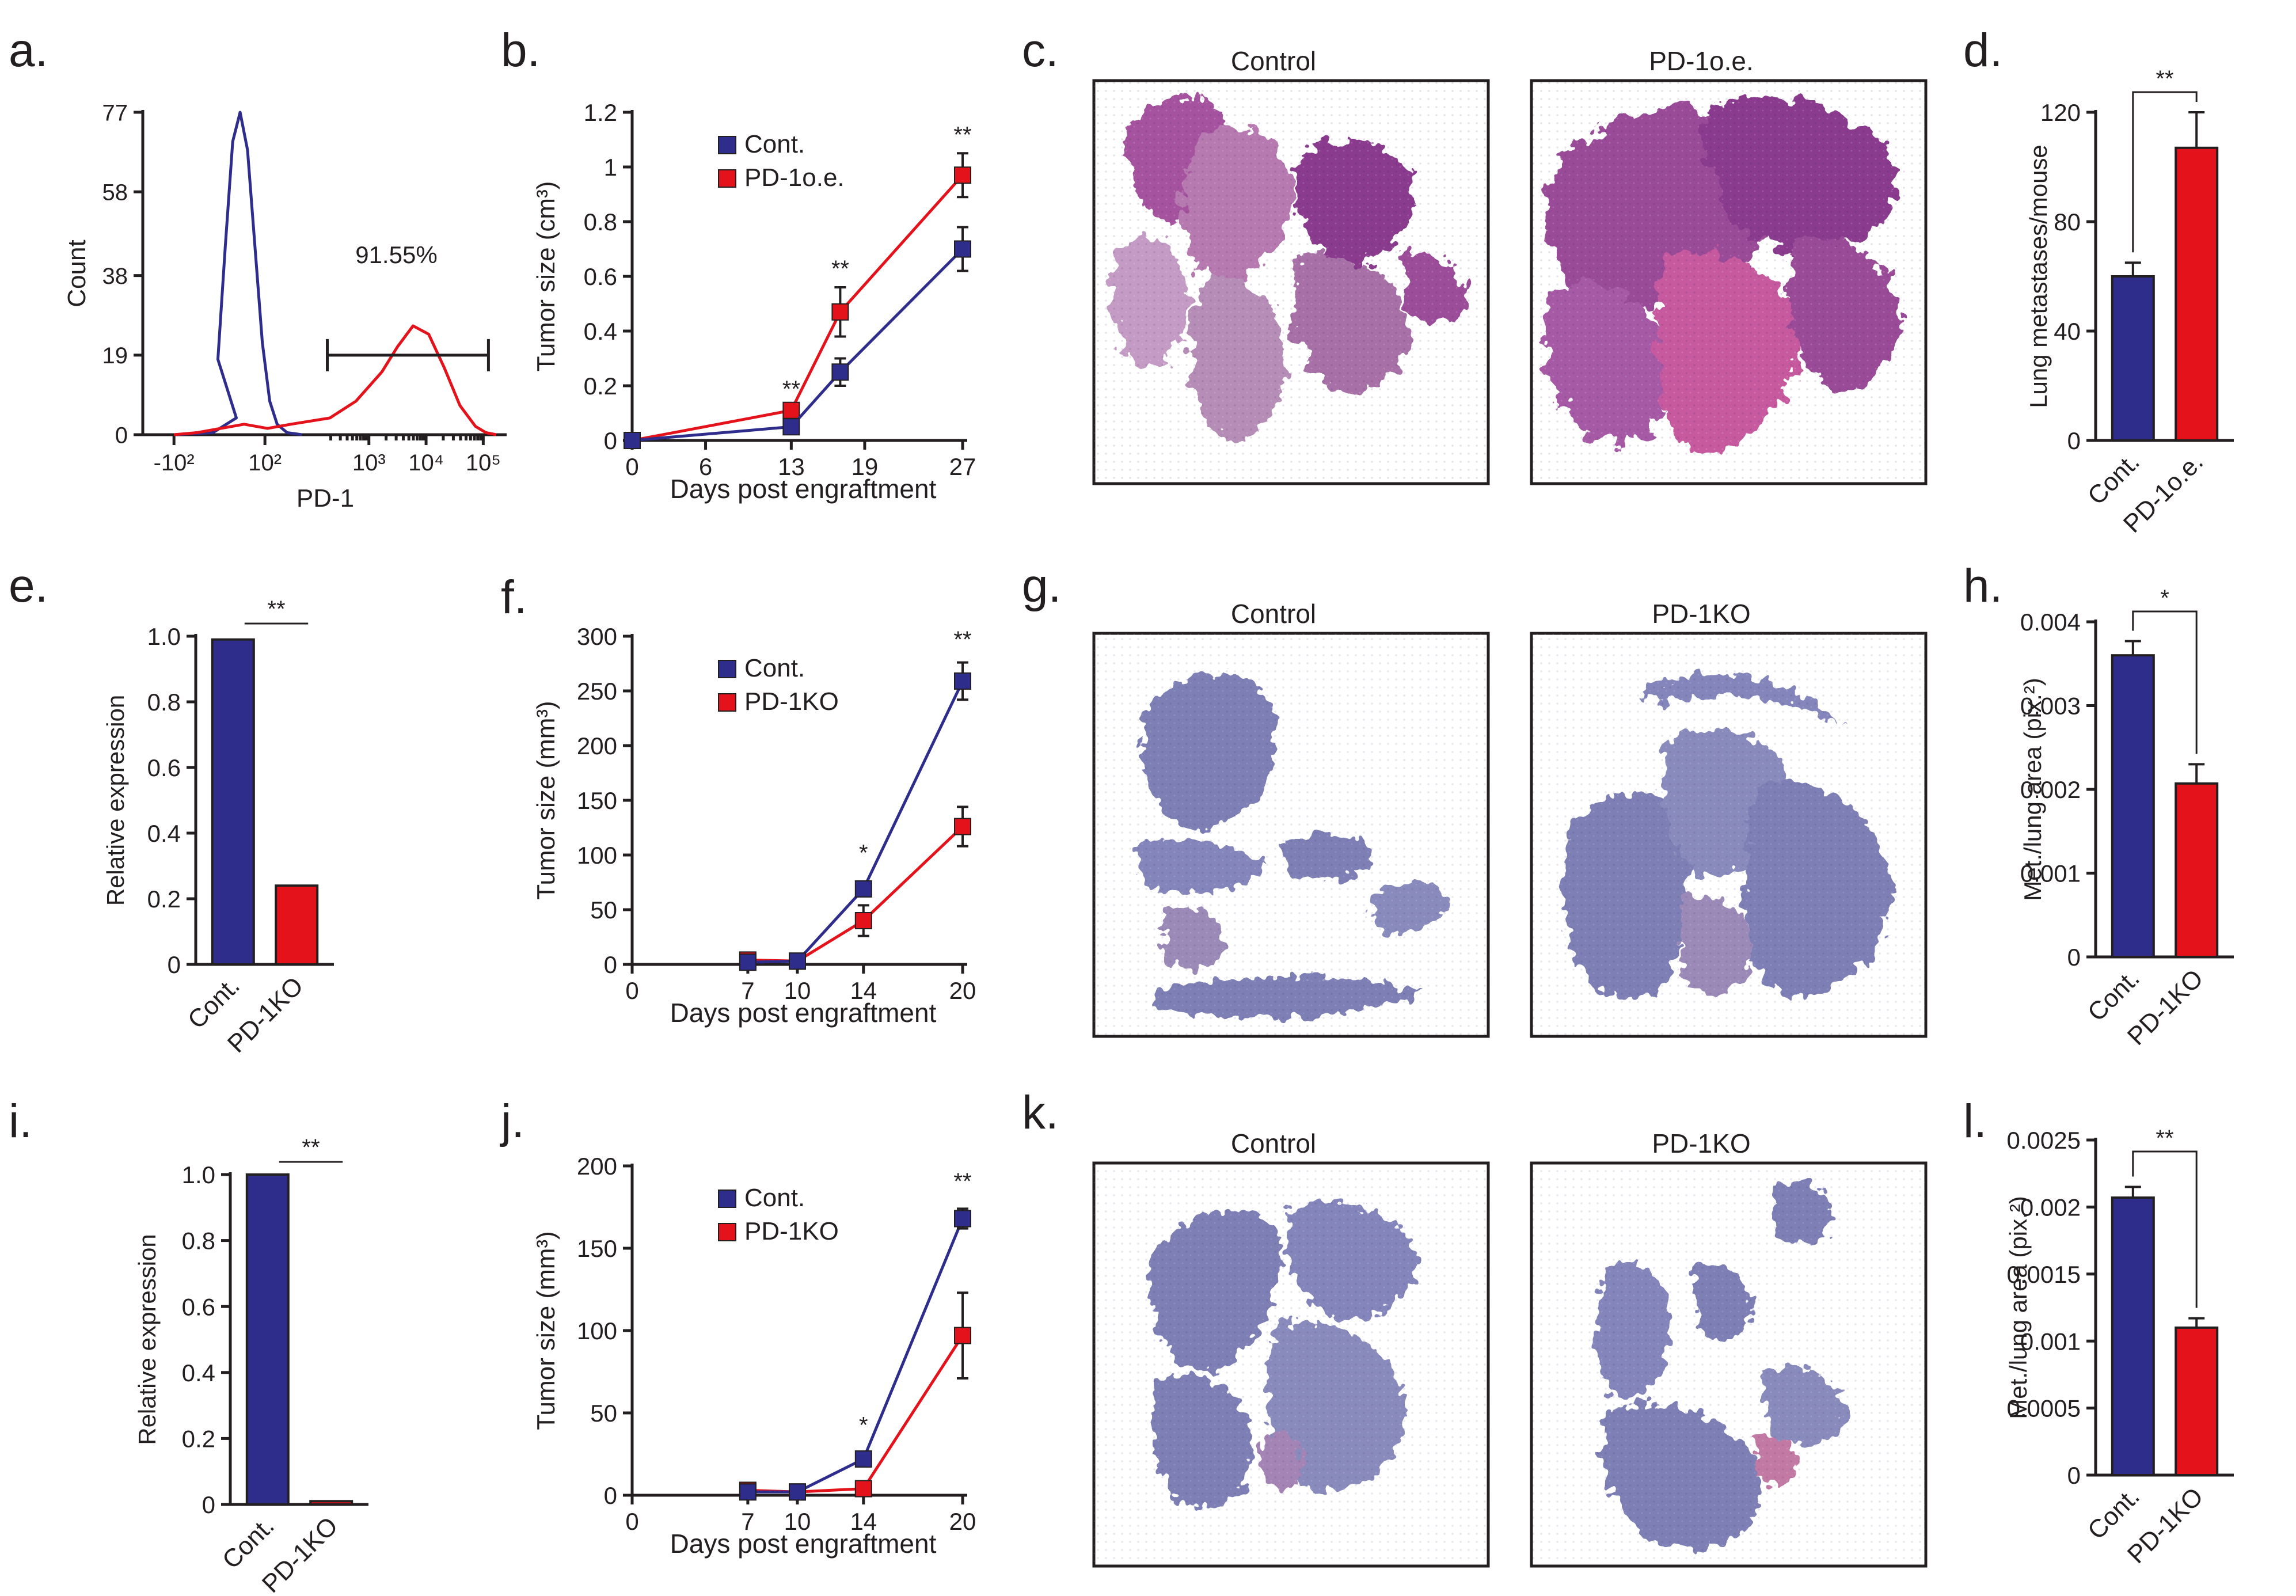 This screenshot has width=2296, height=1596. I want to click on chart-f-x-tick-label: 10, so click(797, 991).